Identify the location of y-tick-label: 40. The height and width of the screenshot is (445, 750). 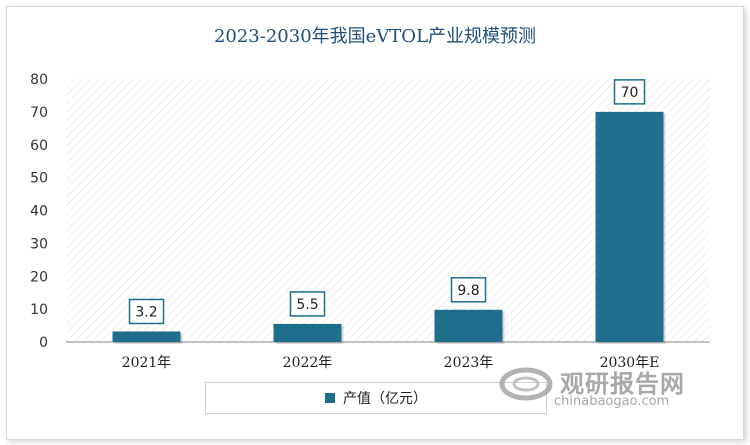
(39, 212).